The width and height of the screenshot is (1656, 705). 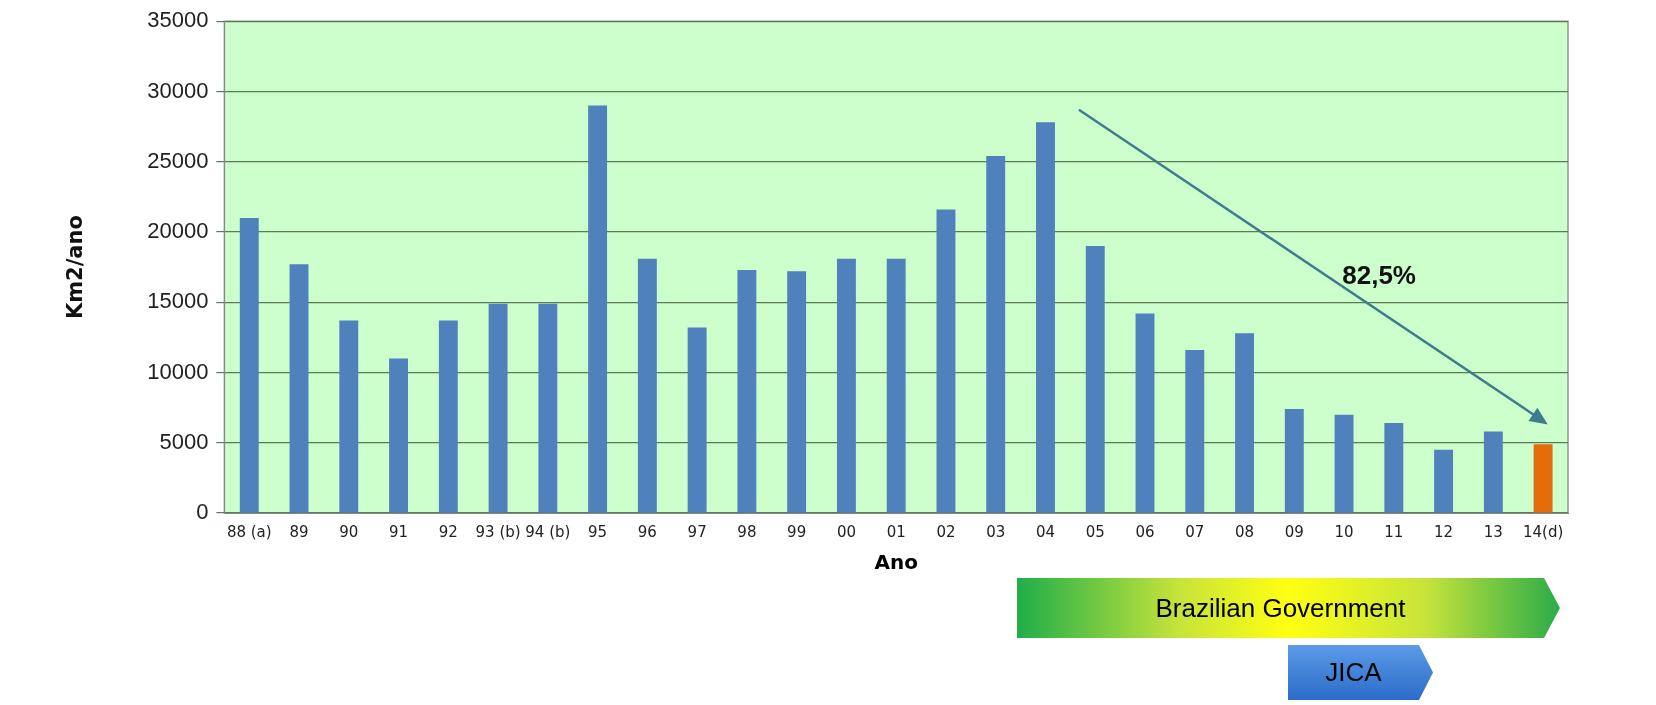 I want to click on y-tick-label: 5000, so click(x=184, y=441).